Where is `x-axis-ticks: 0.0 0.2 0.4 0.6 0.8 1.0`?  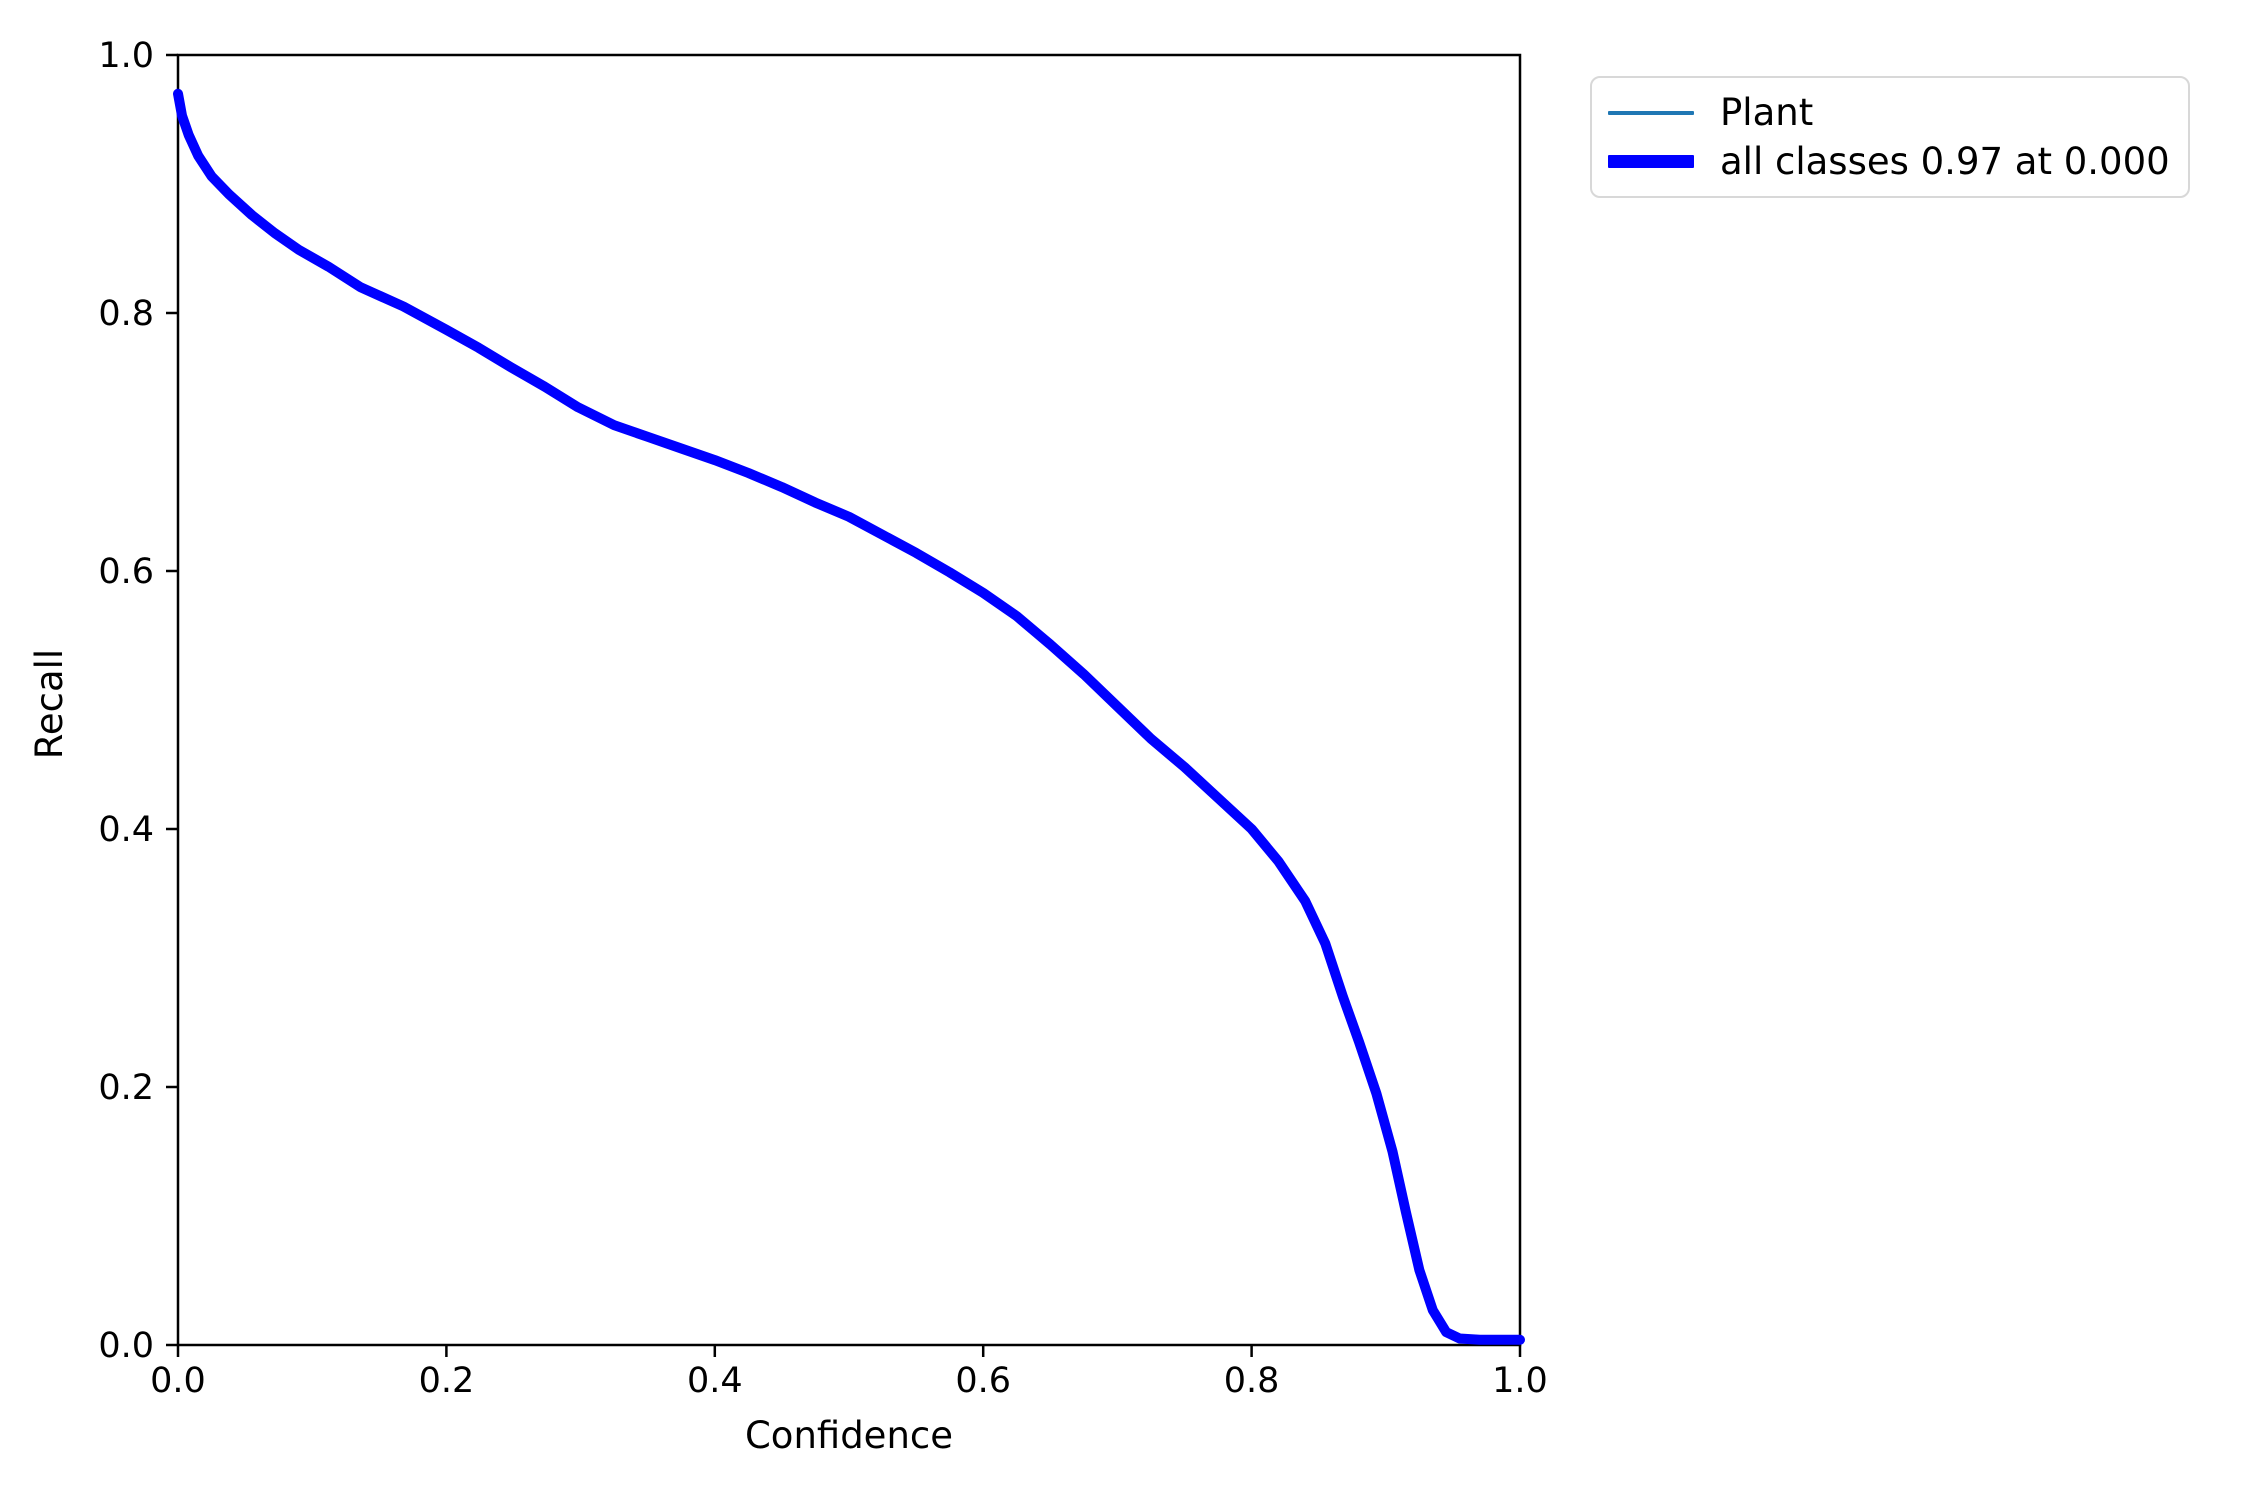 x-axis-ticks: 0.0 0.2 0.4 0.6 0.8 1.0 is located at coordinates (849, 1373).